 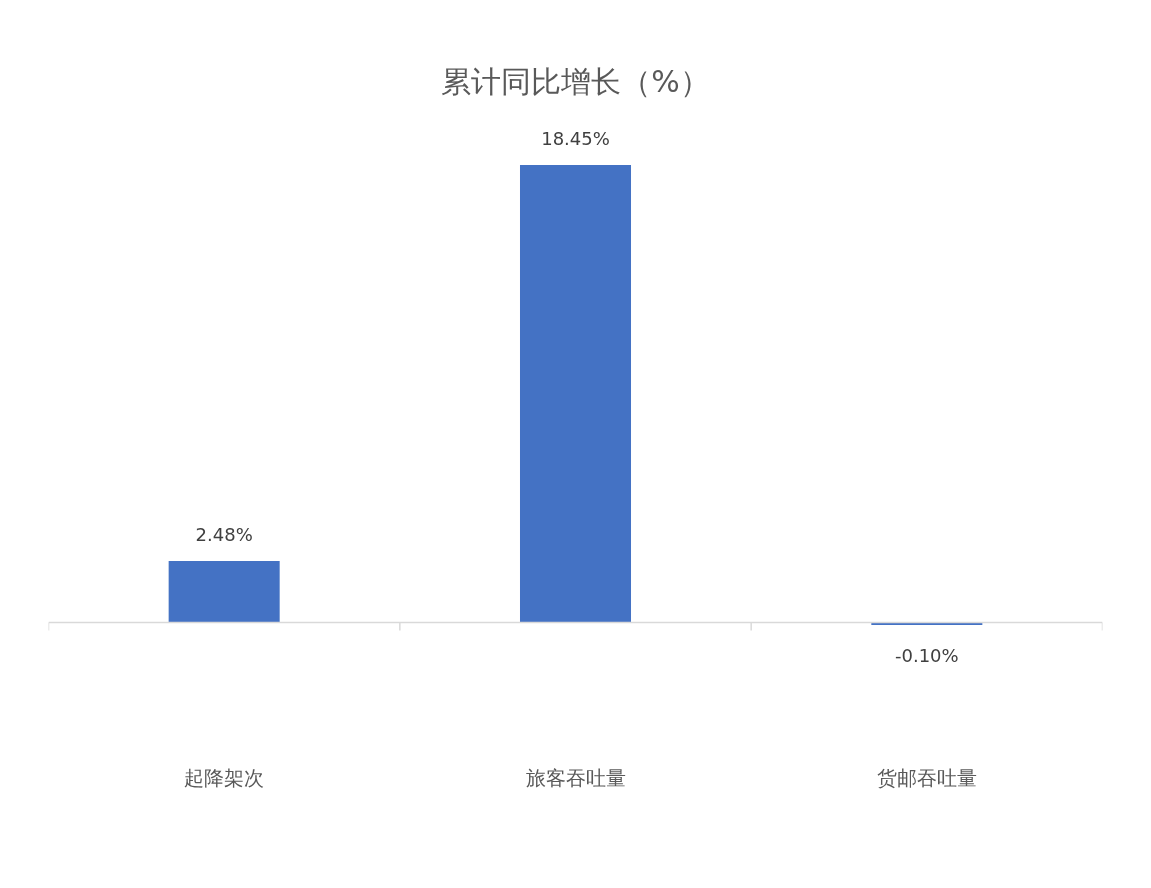 What do you see at coordinates (575, 81) in the screenshot?
I see `chart-title: 累计同比增长（%）` at bounding box center [575, 81].